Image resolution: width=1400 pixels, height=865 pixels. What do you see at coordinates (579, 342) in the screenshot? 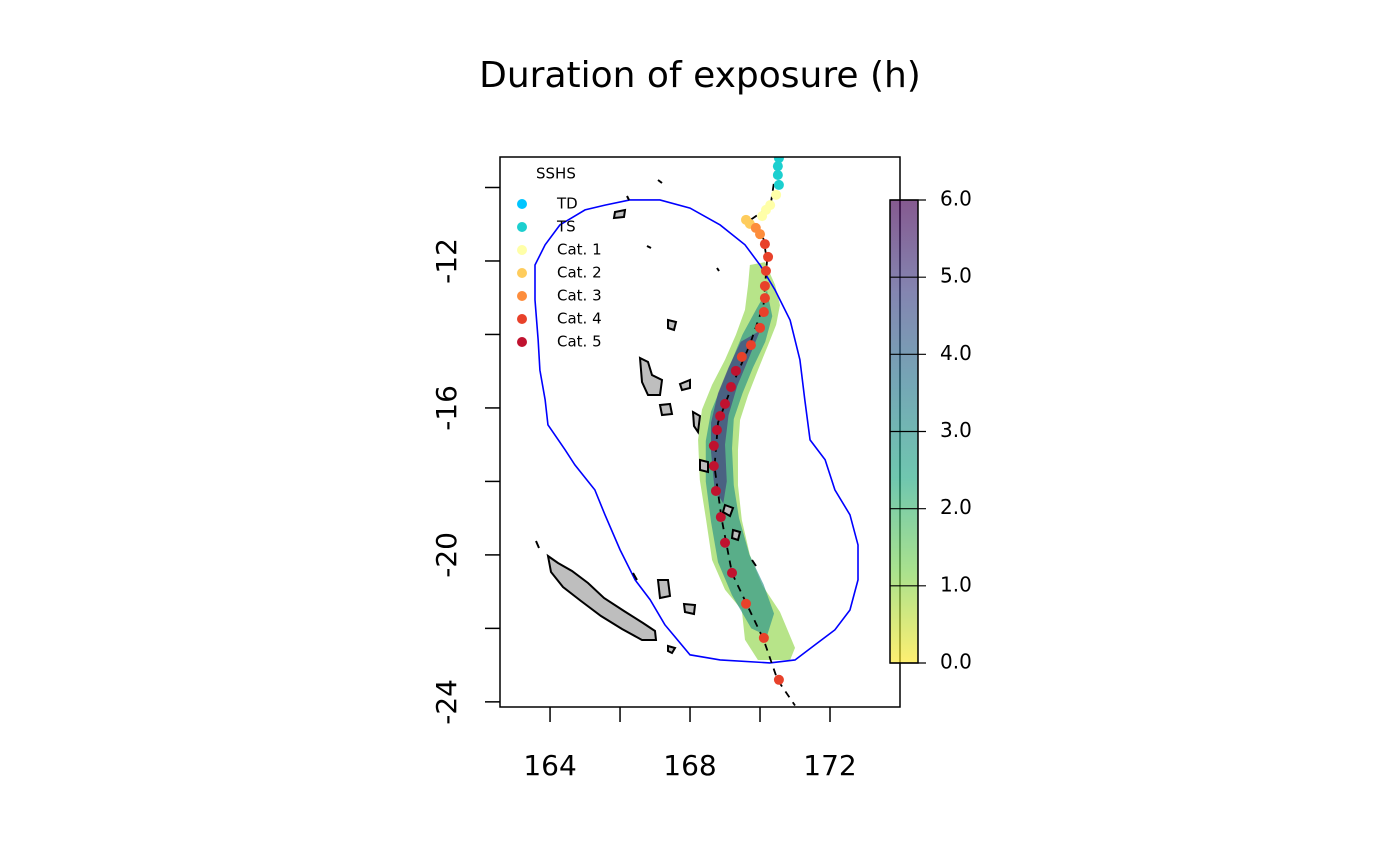
I see `legend-label: Cat. 5` at bounding box center [579, 342].